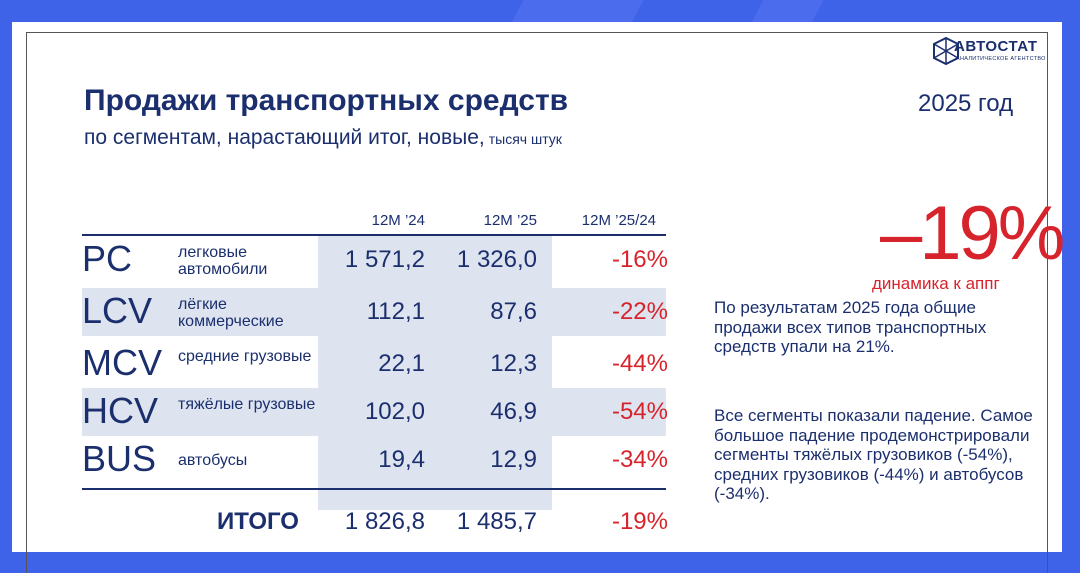  Describe the element at coordinates (284, 137) in the screenshot. I see `subtitle-text: по сегментам, нарастающий итог, новые,` at that location.